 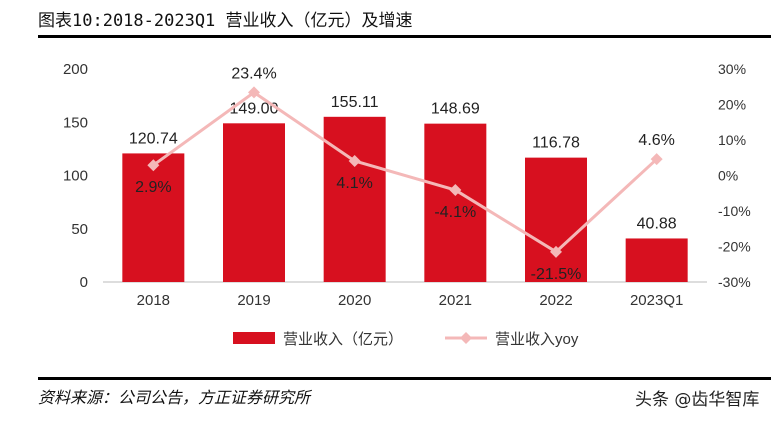 I want to click on bar-2018, so click(x=153, y=217).